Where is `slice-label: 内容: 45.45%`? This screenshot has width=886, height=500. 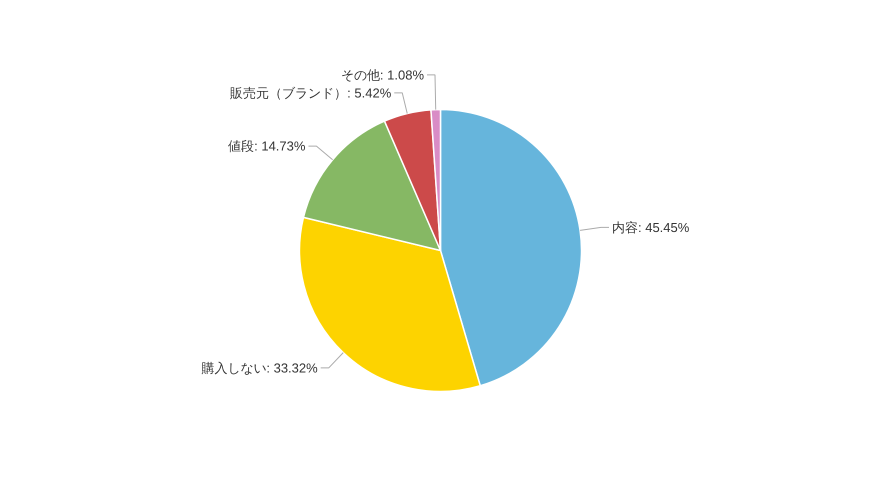
slice-label: 内容: 45.45% is located at coordinates (651, 227).